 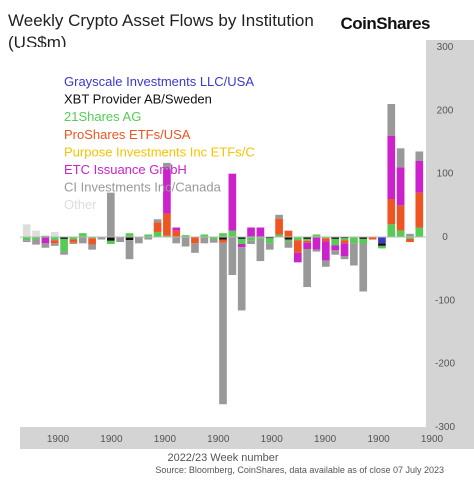 I want to click on bar-segment-s6-w4, so click(x=64, y=253).